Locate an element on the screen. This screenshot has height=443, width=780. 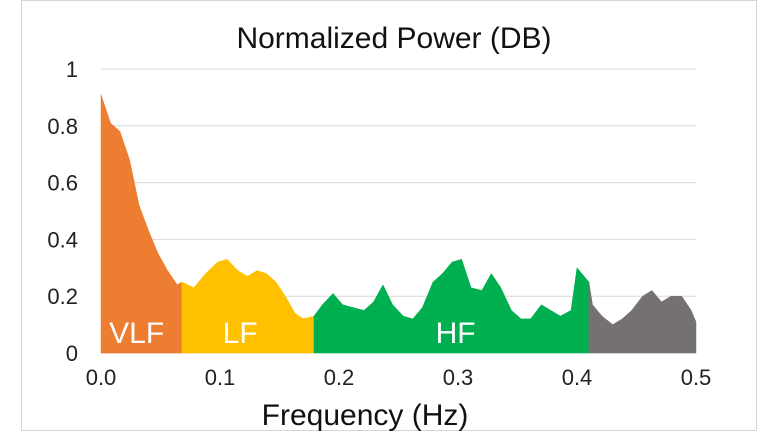
y-tick-label: 0.2 is located at coordinates (62, 296).